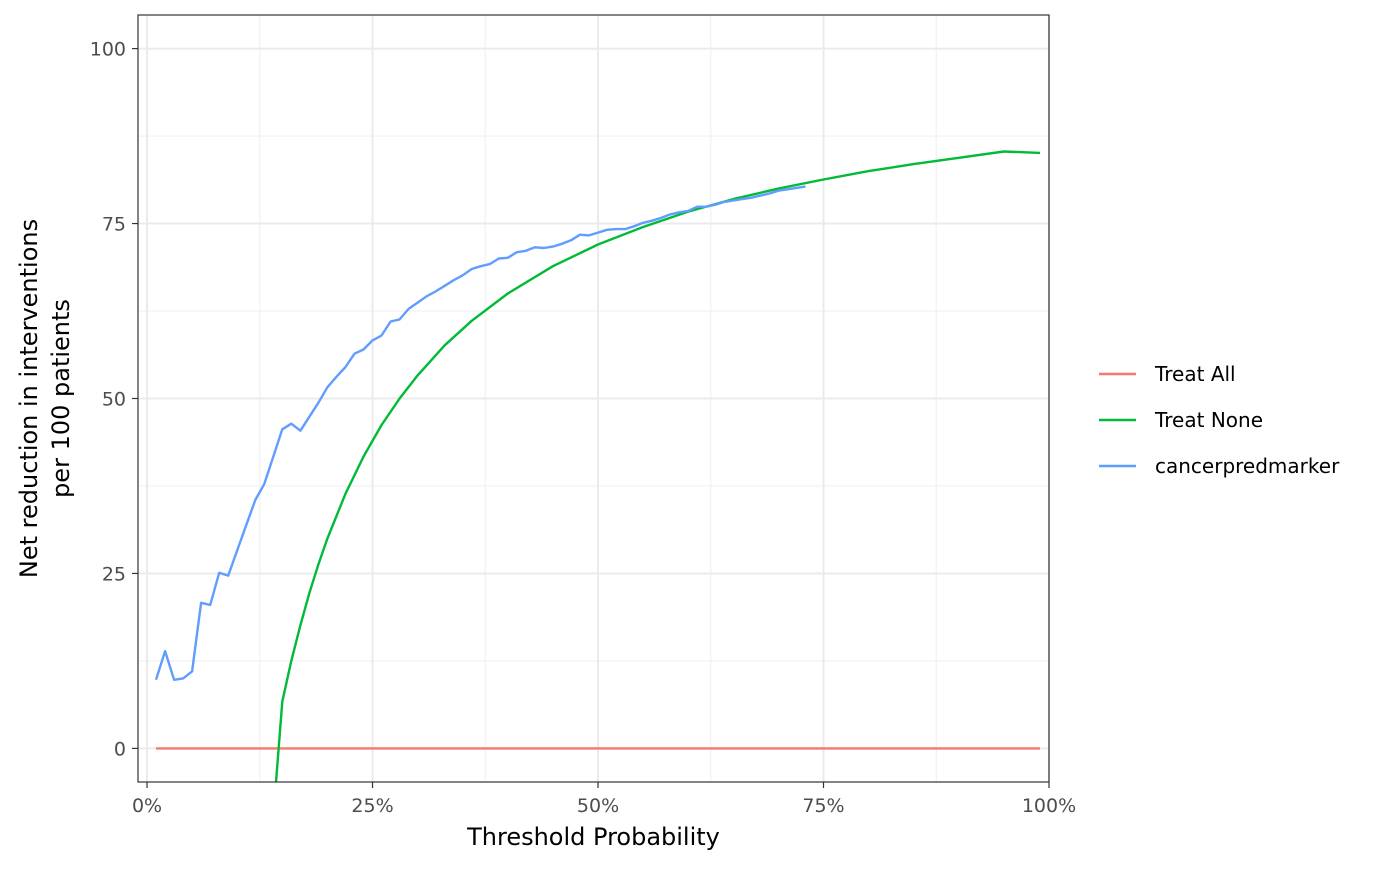 The height and width of the screenshot is (870, 1400). What do you see at coordinates (823, 806) in the screenshot?
I see `x-tick-label: 75%` at bounding box center [823, 806].